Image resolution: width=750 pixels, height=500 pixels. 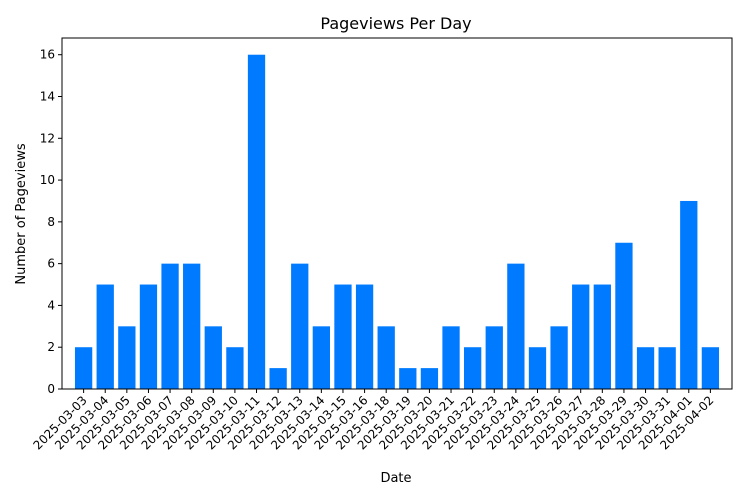 I want to click on chart-title: Pageviews Per Day, so click(x=395, y=23).